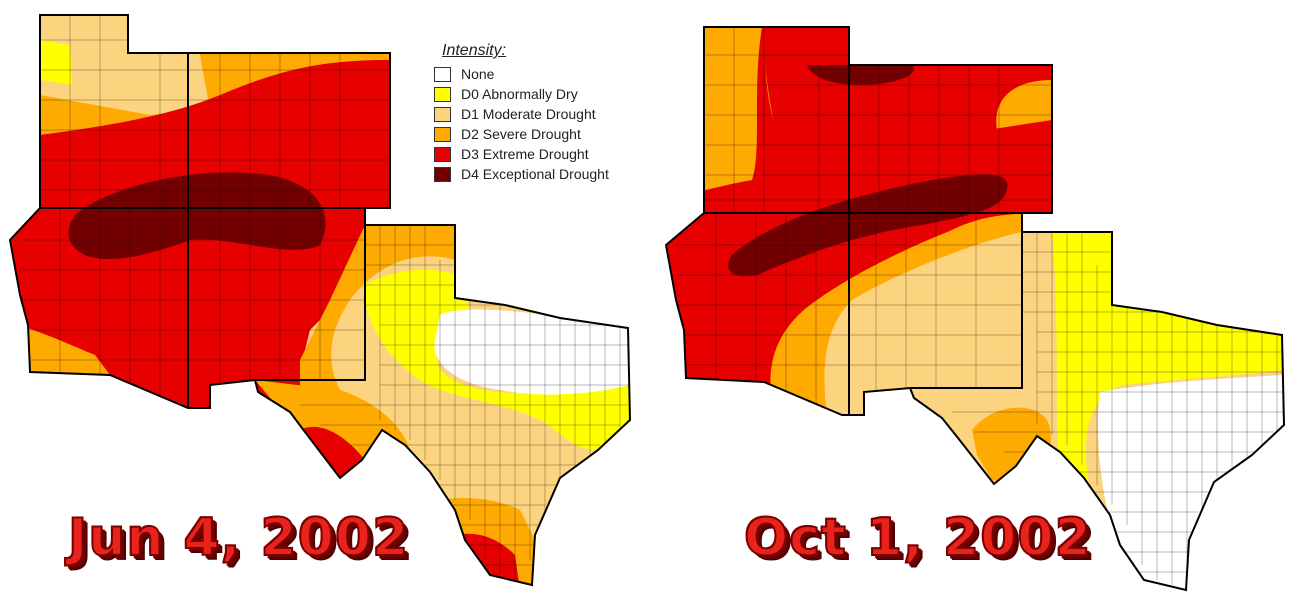 Image resolution: width=1304 pixels, height=609 pixels. Describe the element at coordinates (528, 114) in the screenshot. I see `legend-label: D1 Moderate Drought` at that location.